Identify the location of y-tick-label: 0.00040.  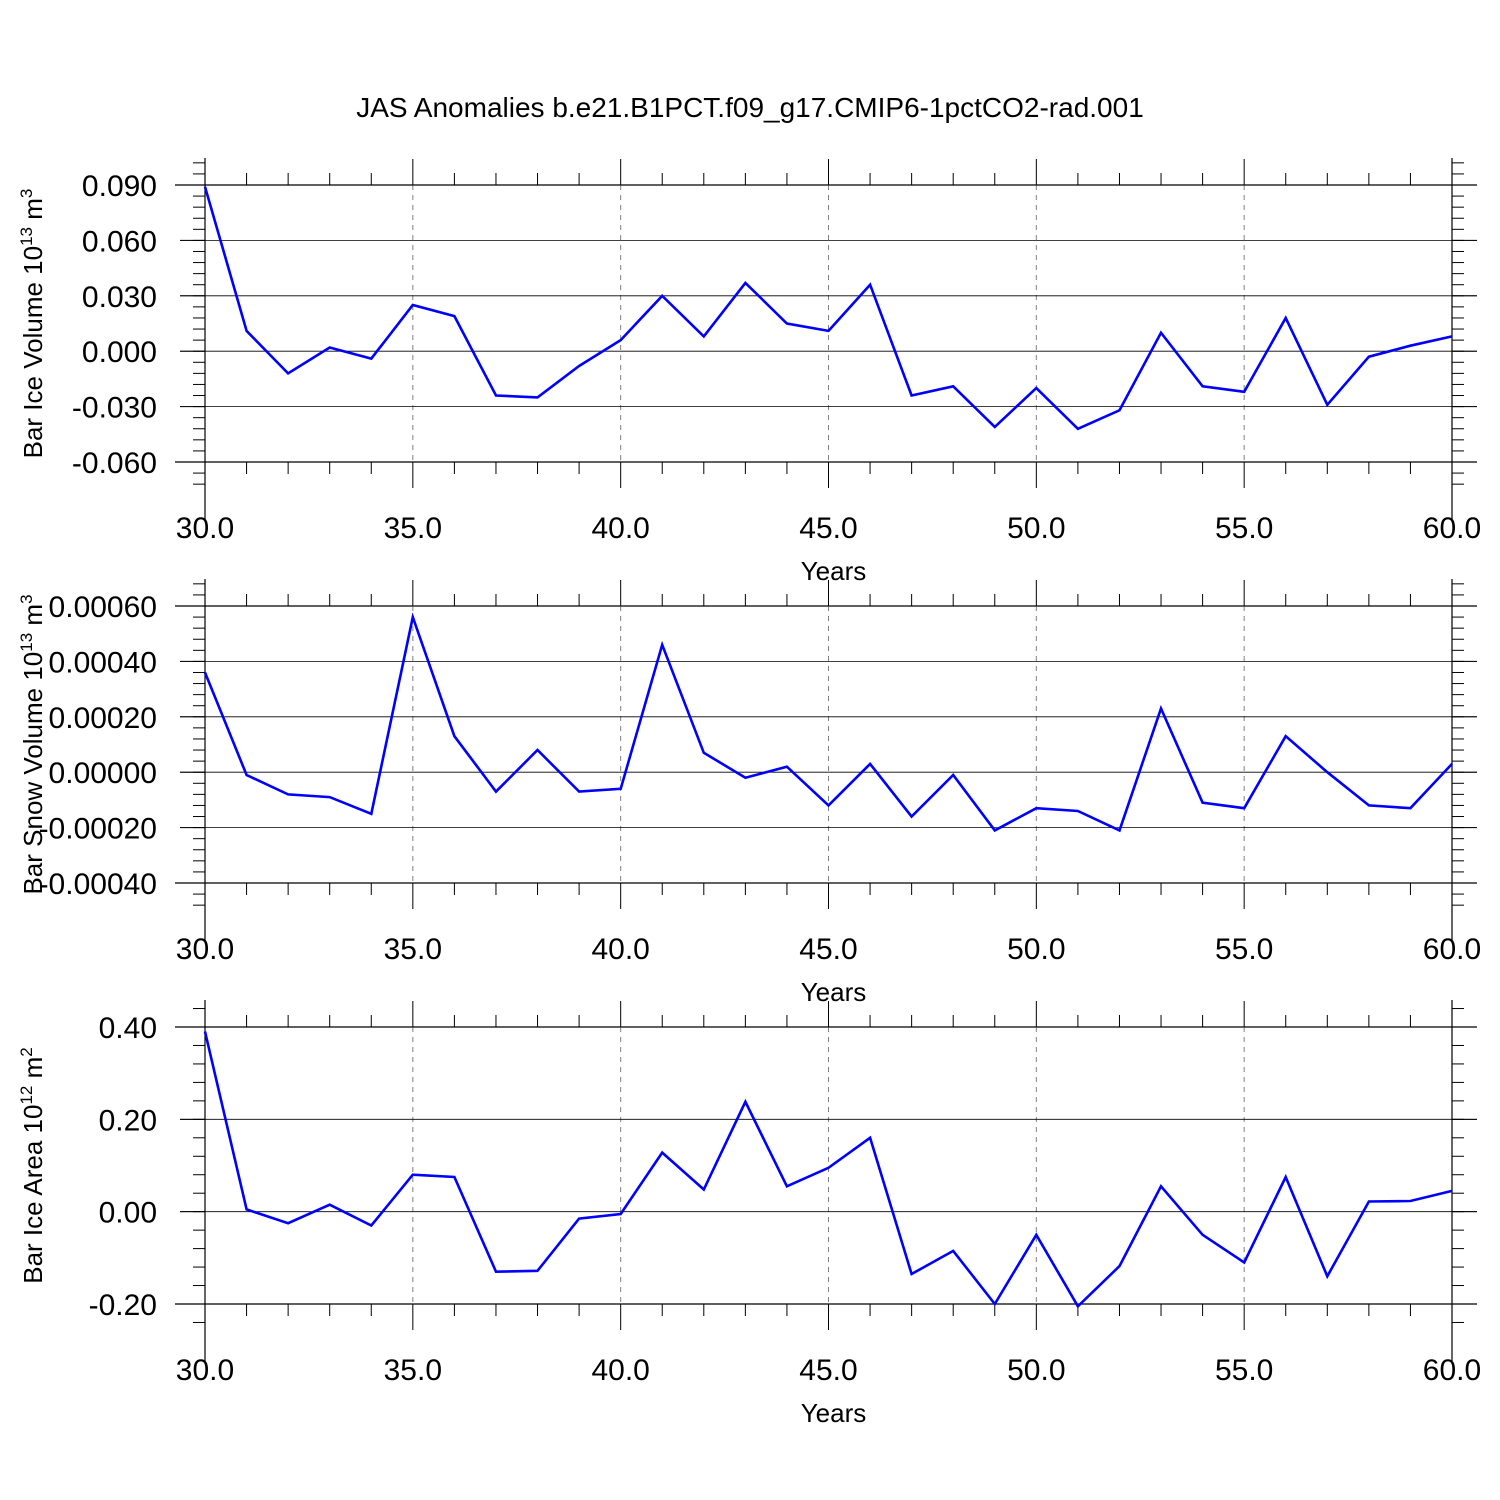
(103, 662).